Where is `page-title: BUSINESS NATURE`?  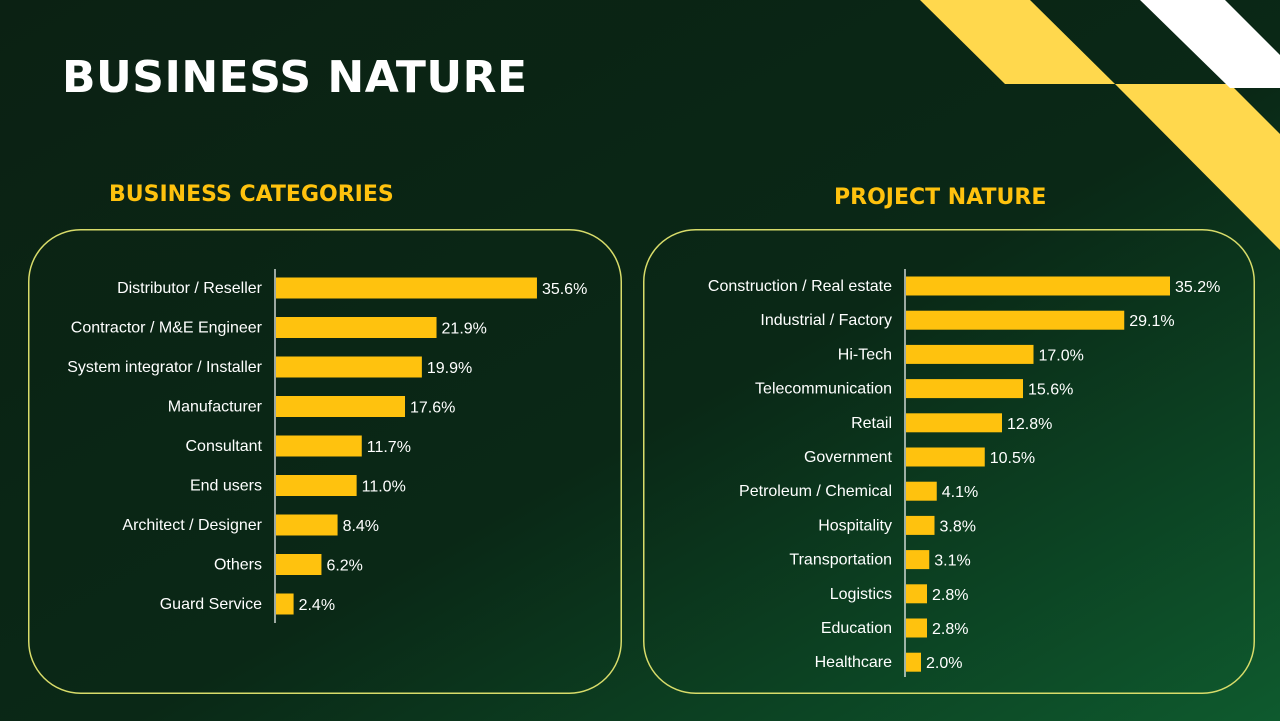 page-title: BUSINESS NATURE is located at coordinates (295, 77).